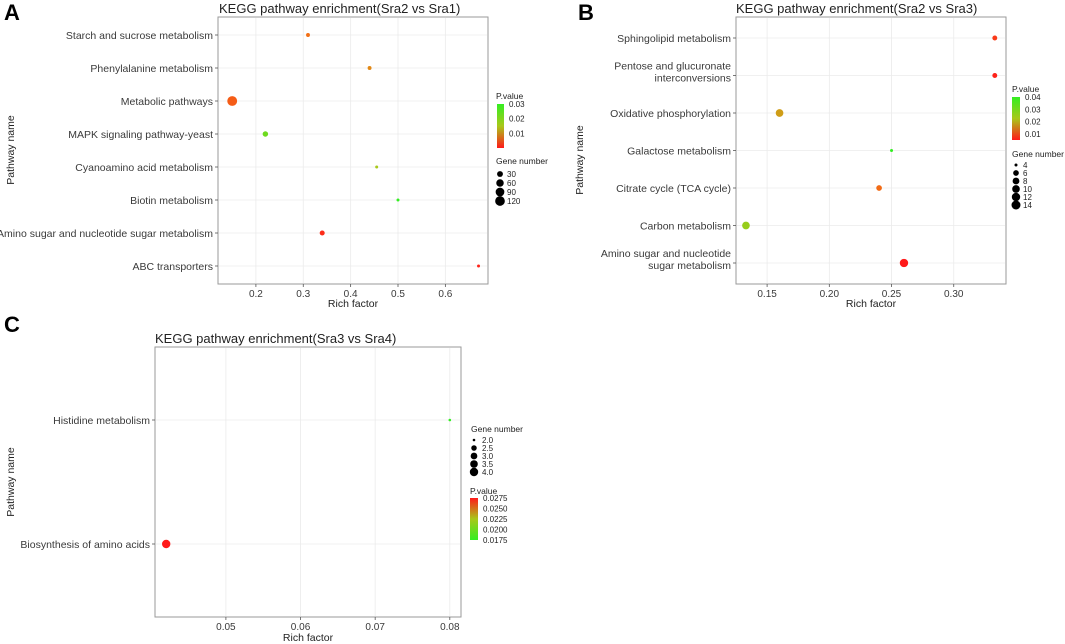 The image size is (1065, 644). What do you see at coordinates (353, 304) in the screenshot?
I see `x-axis-title-a: Rich factor` at bounding box center [353, 304].